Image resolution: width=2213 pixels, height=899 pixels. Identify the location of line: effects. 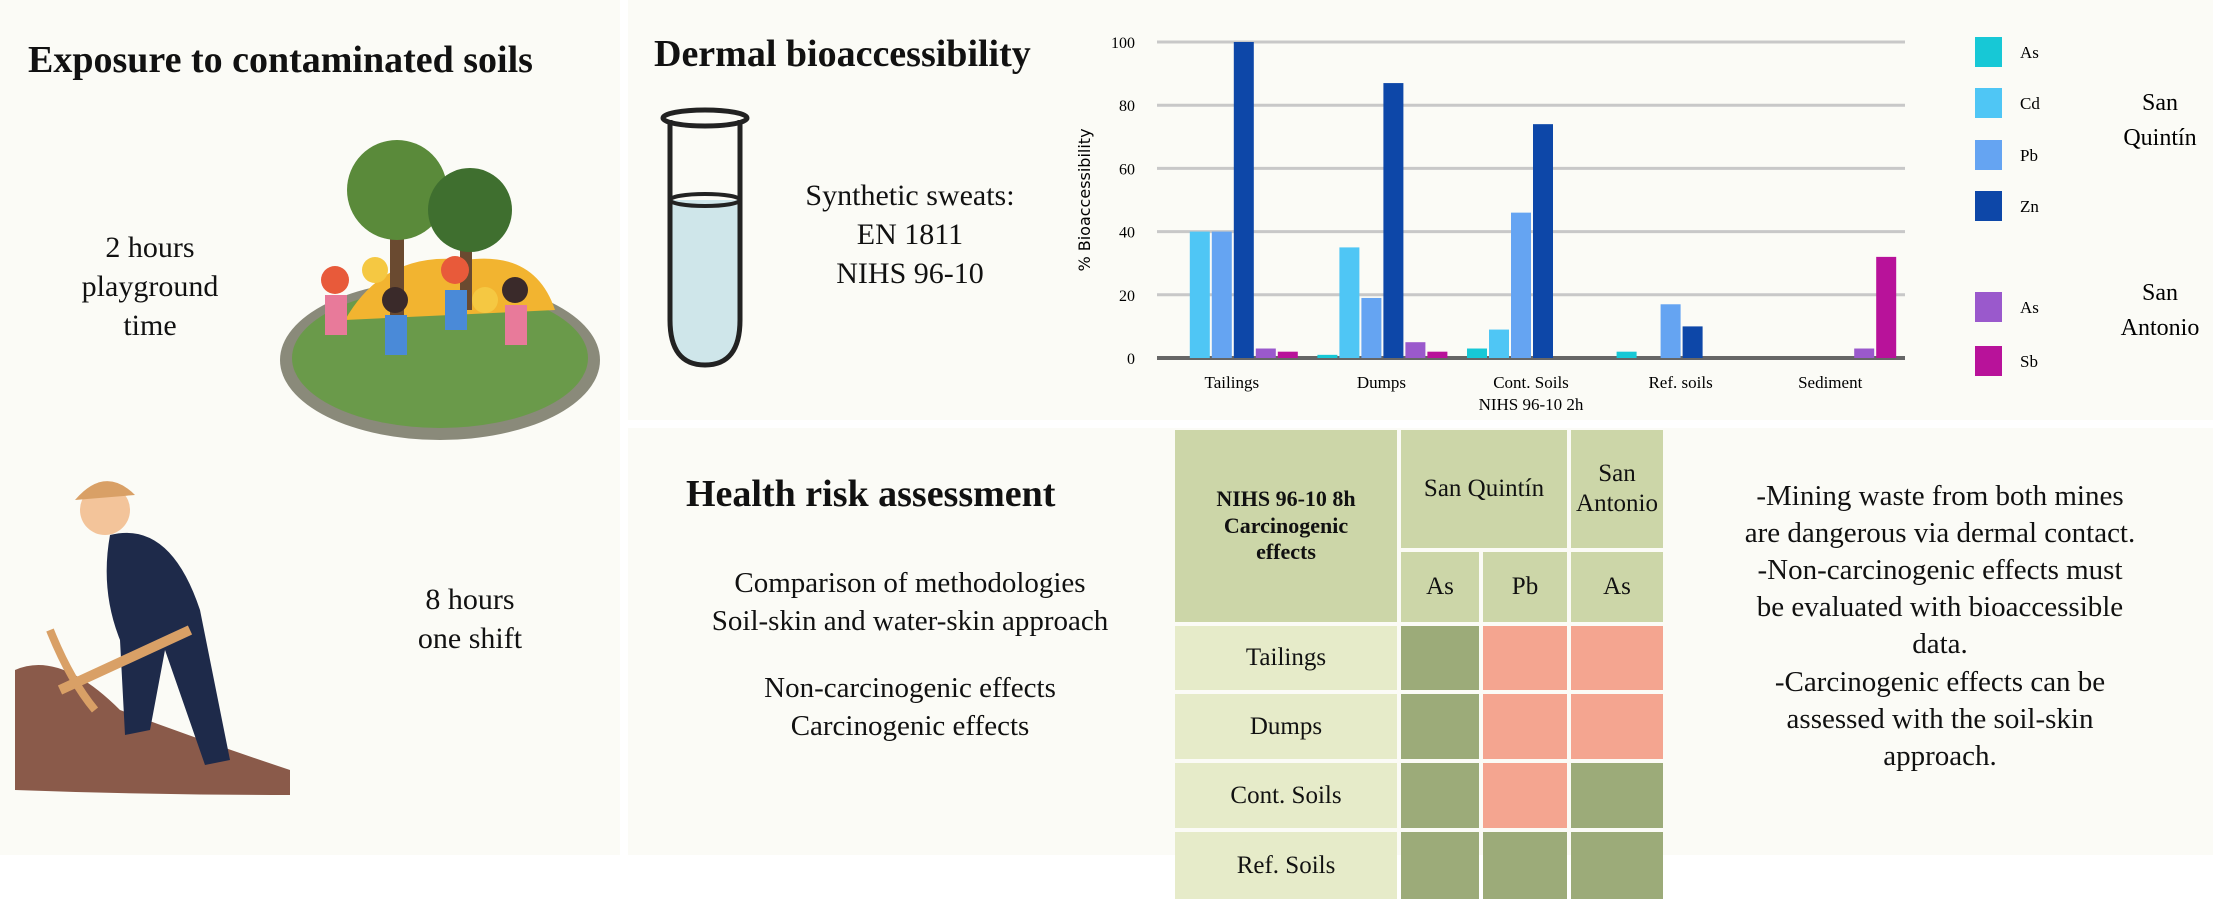
(1286, 552).